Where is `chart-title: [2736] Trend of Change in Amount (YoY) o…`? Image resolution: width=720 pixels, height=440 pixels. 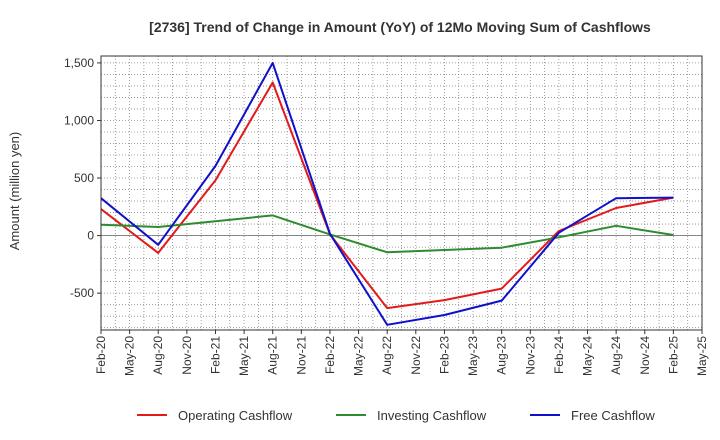
chart-title: [2736] Trend of Change in Amount (YoY) o… is located at coordinates (400, 27).